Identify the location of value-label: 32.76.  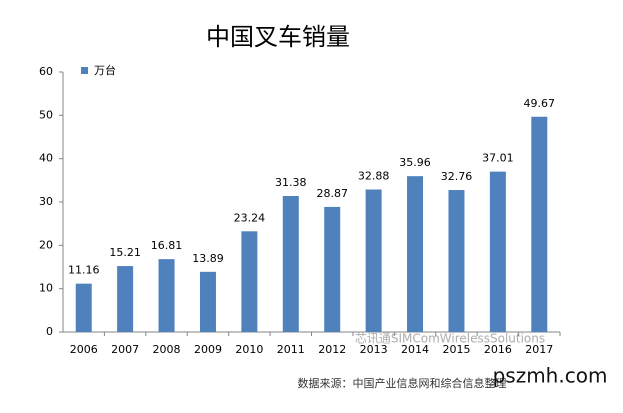
(457, 176).